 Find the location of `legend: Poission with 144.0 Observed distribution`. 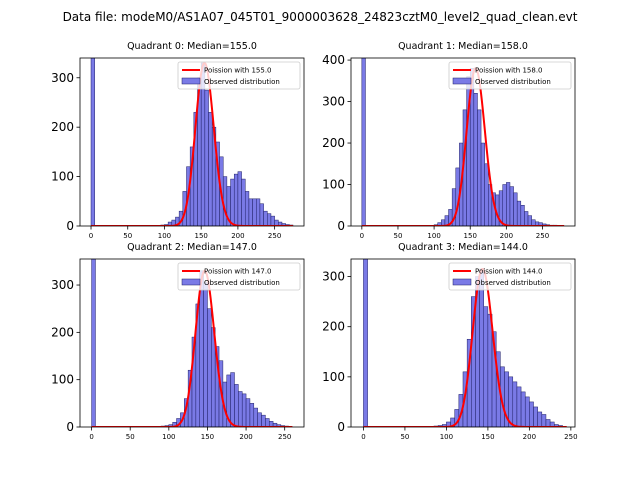

legend: Poission with 144.0 Observed distribution is located at coordinates (510, 276).